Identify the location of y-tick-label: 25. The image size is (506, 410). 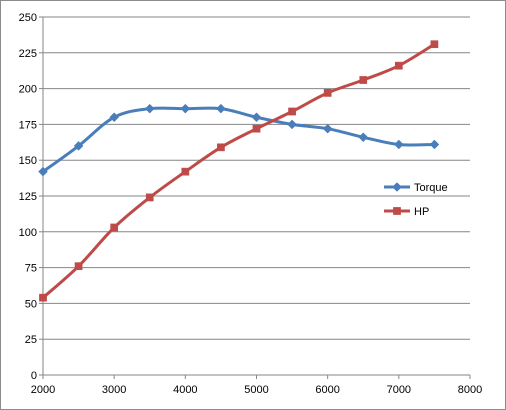
(31, 340).